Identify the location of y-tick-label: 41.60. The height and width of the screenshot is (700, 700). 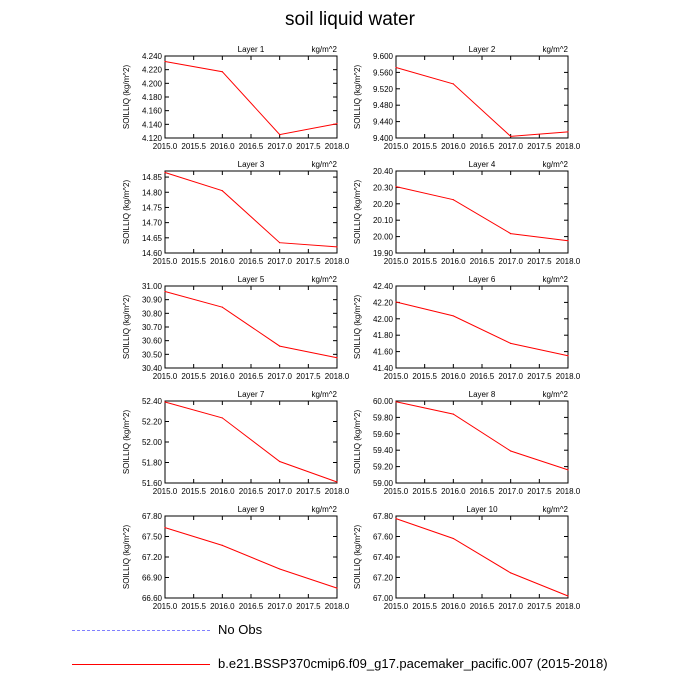
(383, 352).